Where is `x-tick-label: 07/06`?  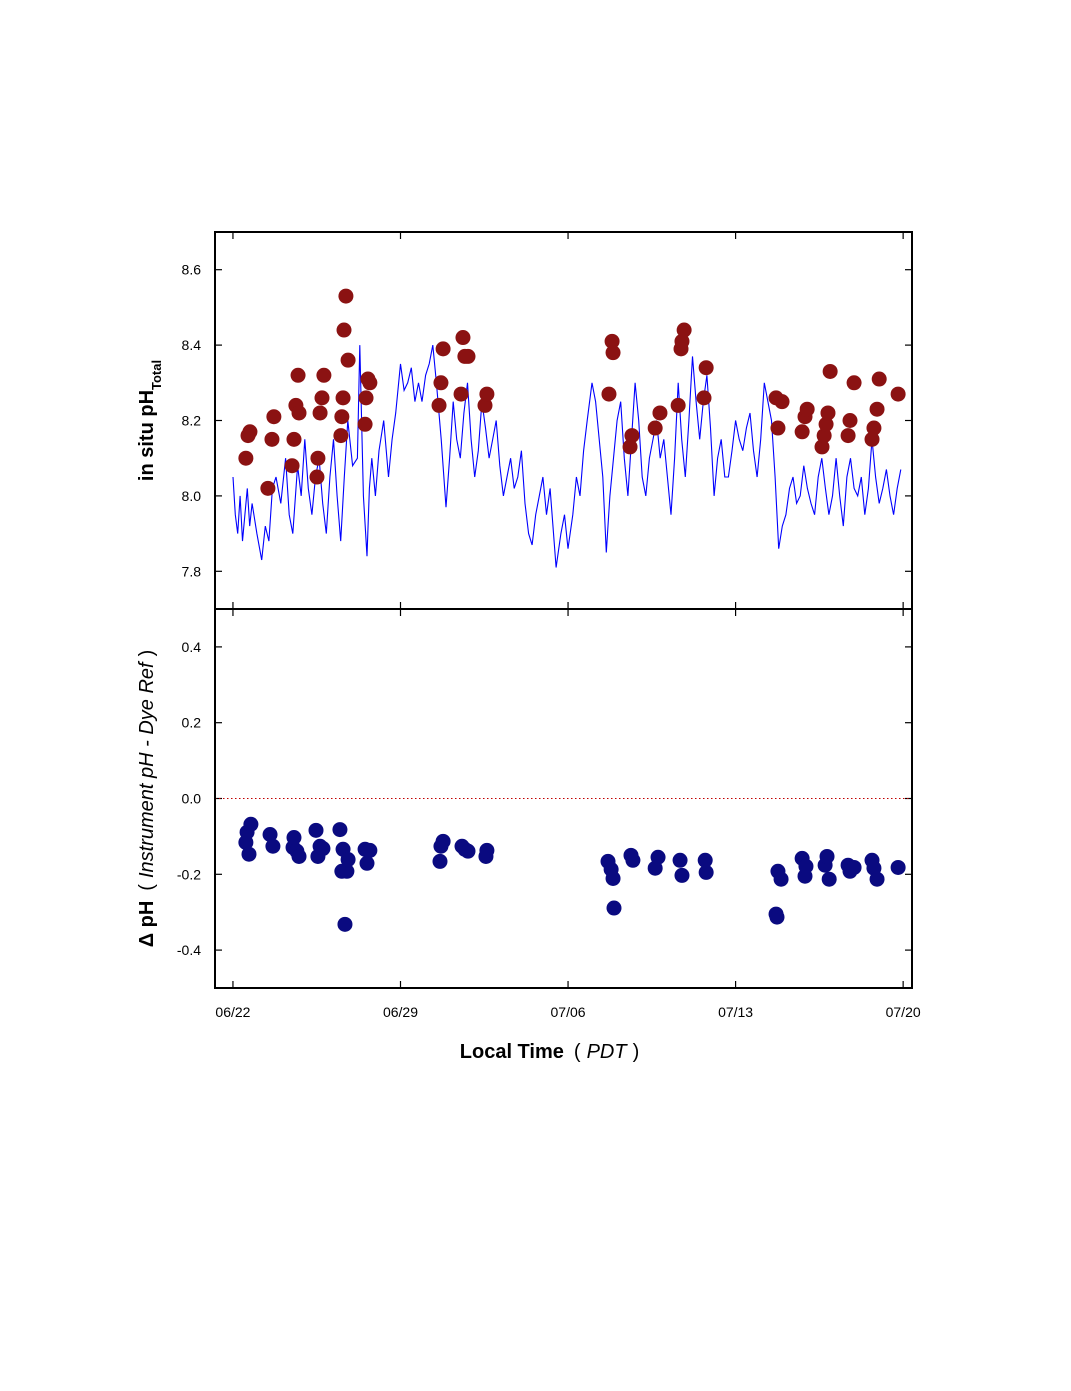 x-tick-label: 07/06 is located at coordinates (568, 1012).